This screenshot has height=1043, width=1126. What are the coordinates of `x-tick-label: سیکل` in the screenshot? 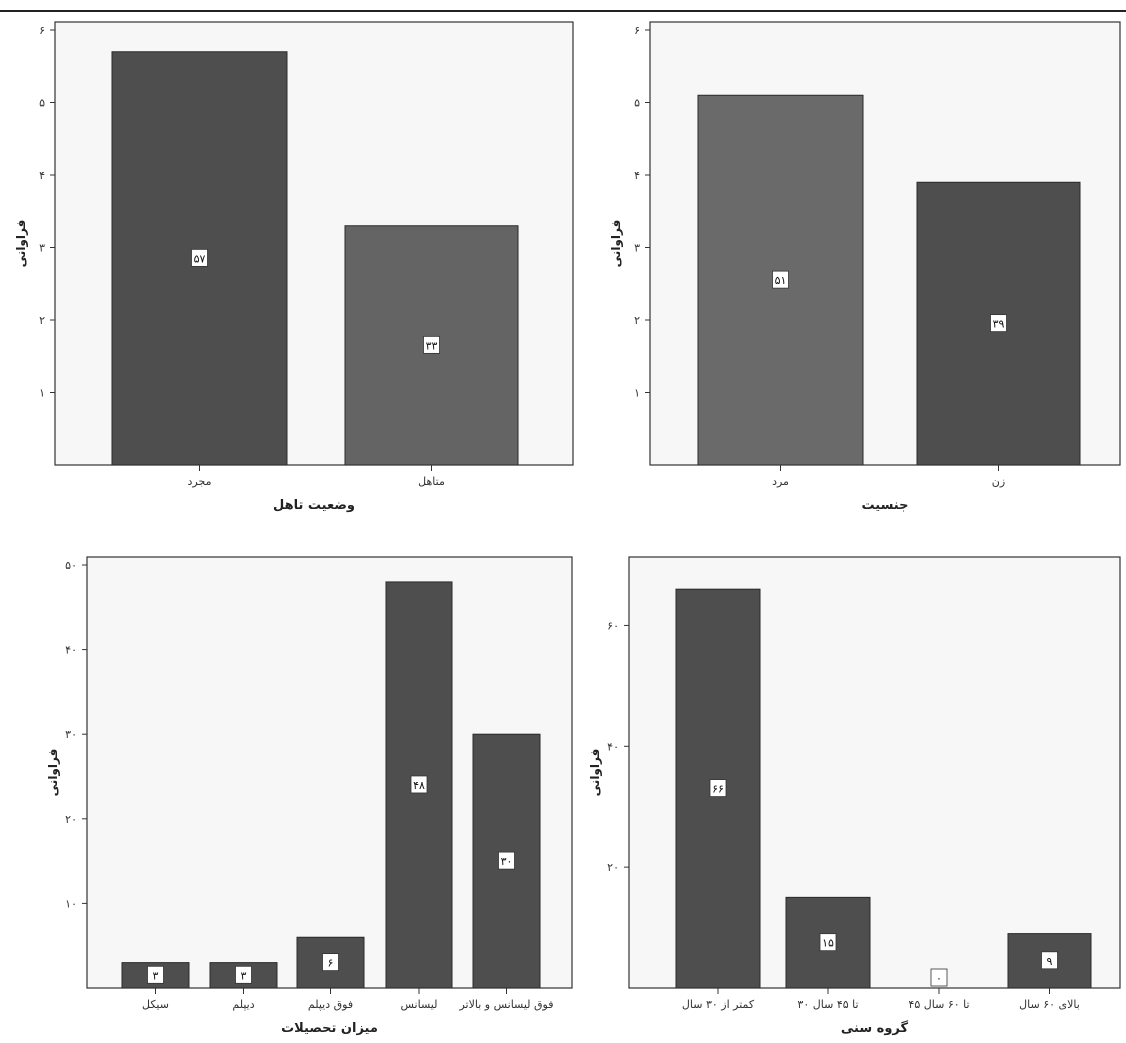 It's located at (155, 1004).